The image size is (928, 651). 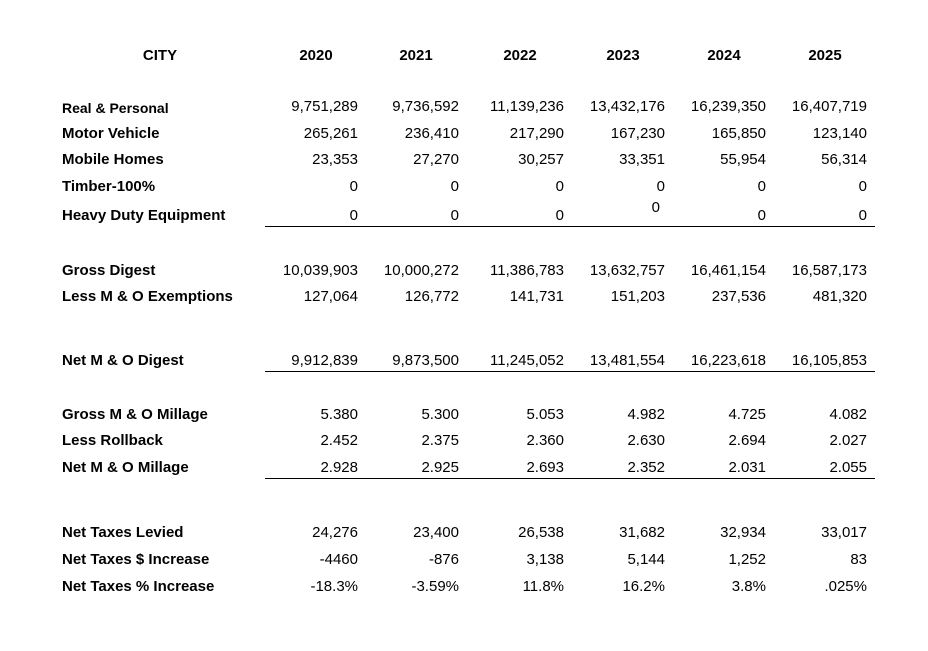 What do you see at coordinates (431, 296) in the screenshot?
I see `cell-exemptions-2021: 126,772` at bounding box center [431, 296].